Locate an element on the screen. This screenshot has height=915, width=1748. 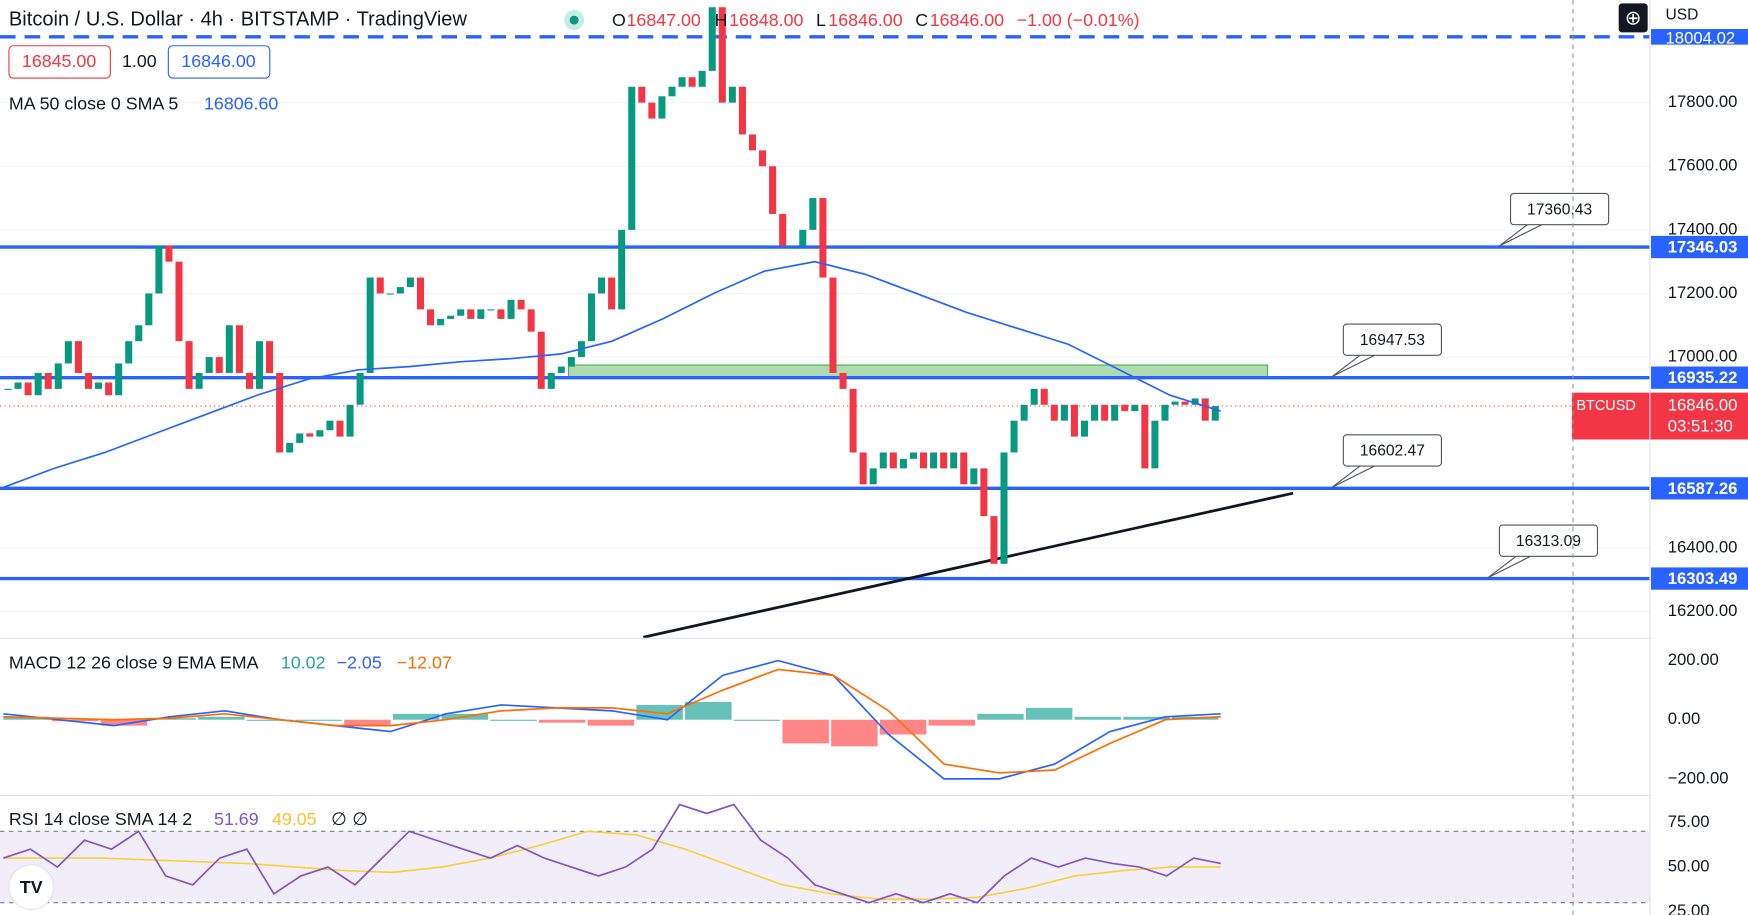
add-icon: ⊕ is located at coordinates (1633, 18).